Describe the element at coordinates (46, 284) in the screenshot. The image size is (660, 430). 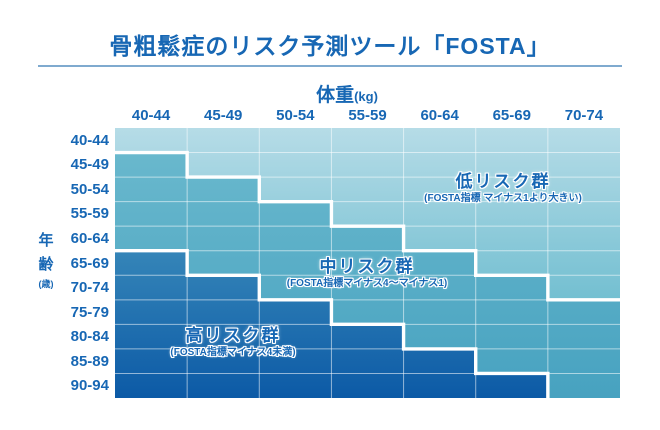
I see `age-axis-unit: (歳)` at that location.